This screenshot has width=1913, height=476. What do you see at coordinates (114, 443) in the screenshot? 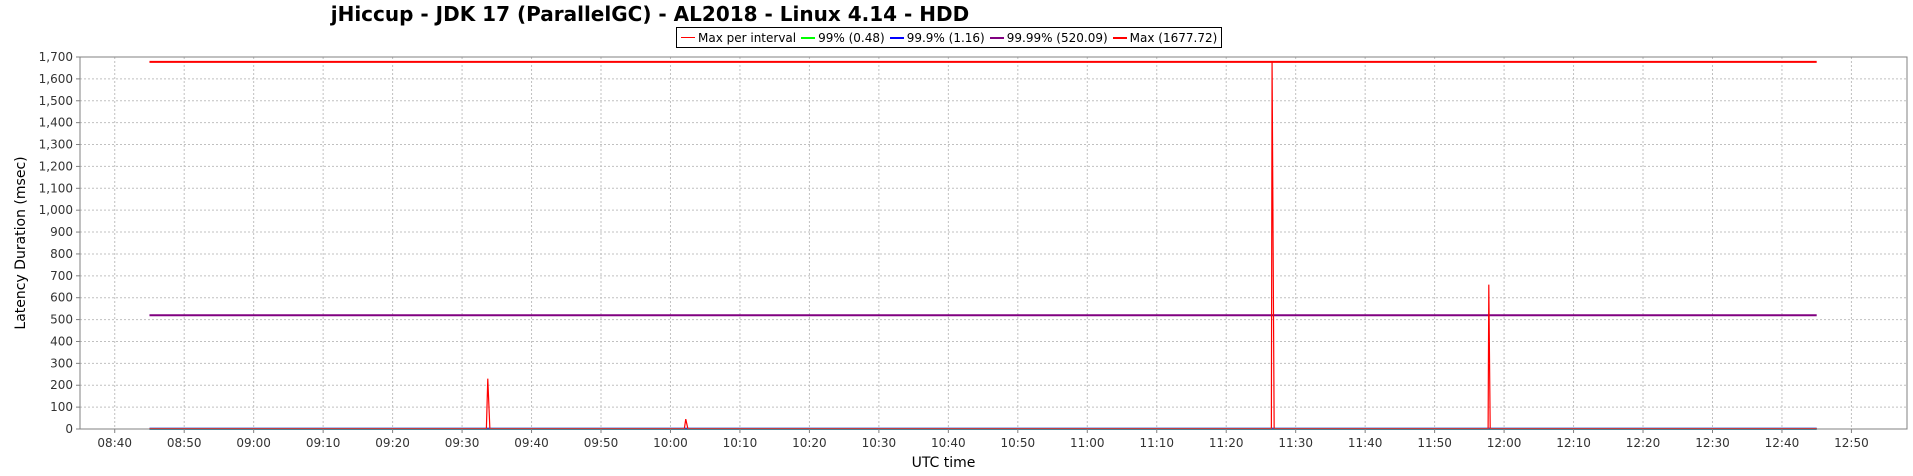
I see `x-tick-label: 08:40` at bounding box center [114, 443].